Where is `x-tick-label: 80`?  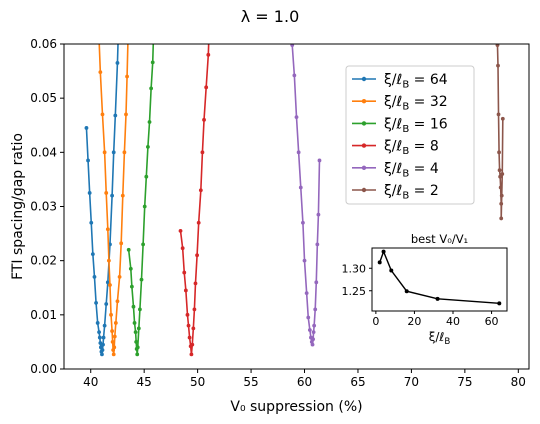
x-tick-label: 80 is located at coordinates (518, 382).